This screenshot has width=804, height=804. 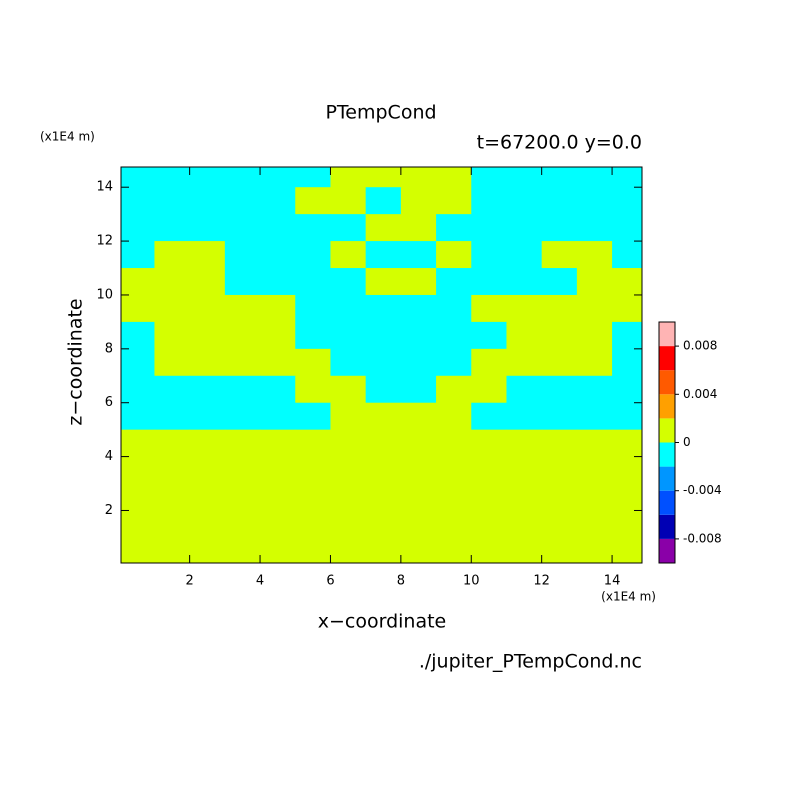 I want to click on y-tick-label: 12, so click(x=104, y=241).